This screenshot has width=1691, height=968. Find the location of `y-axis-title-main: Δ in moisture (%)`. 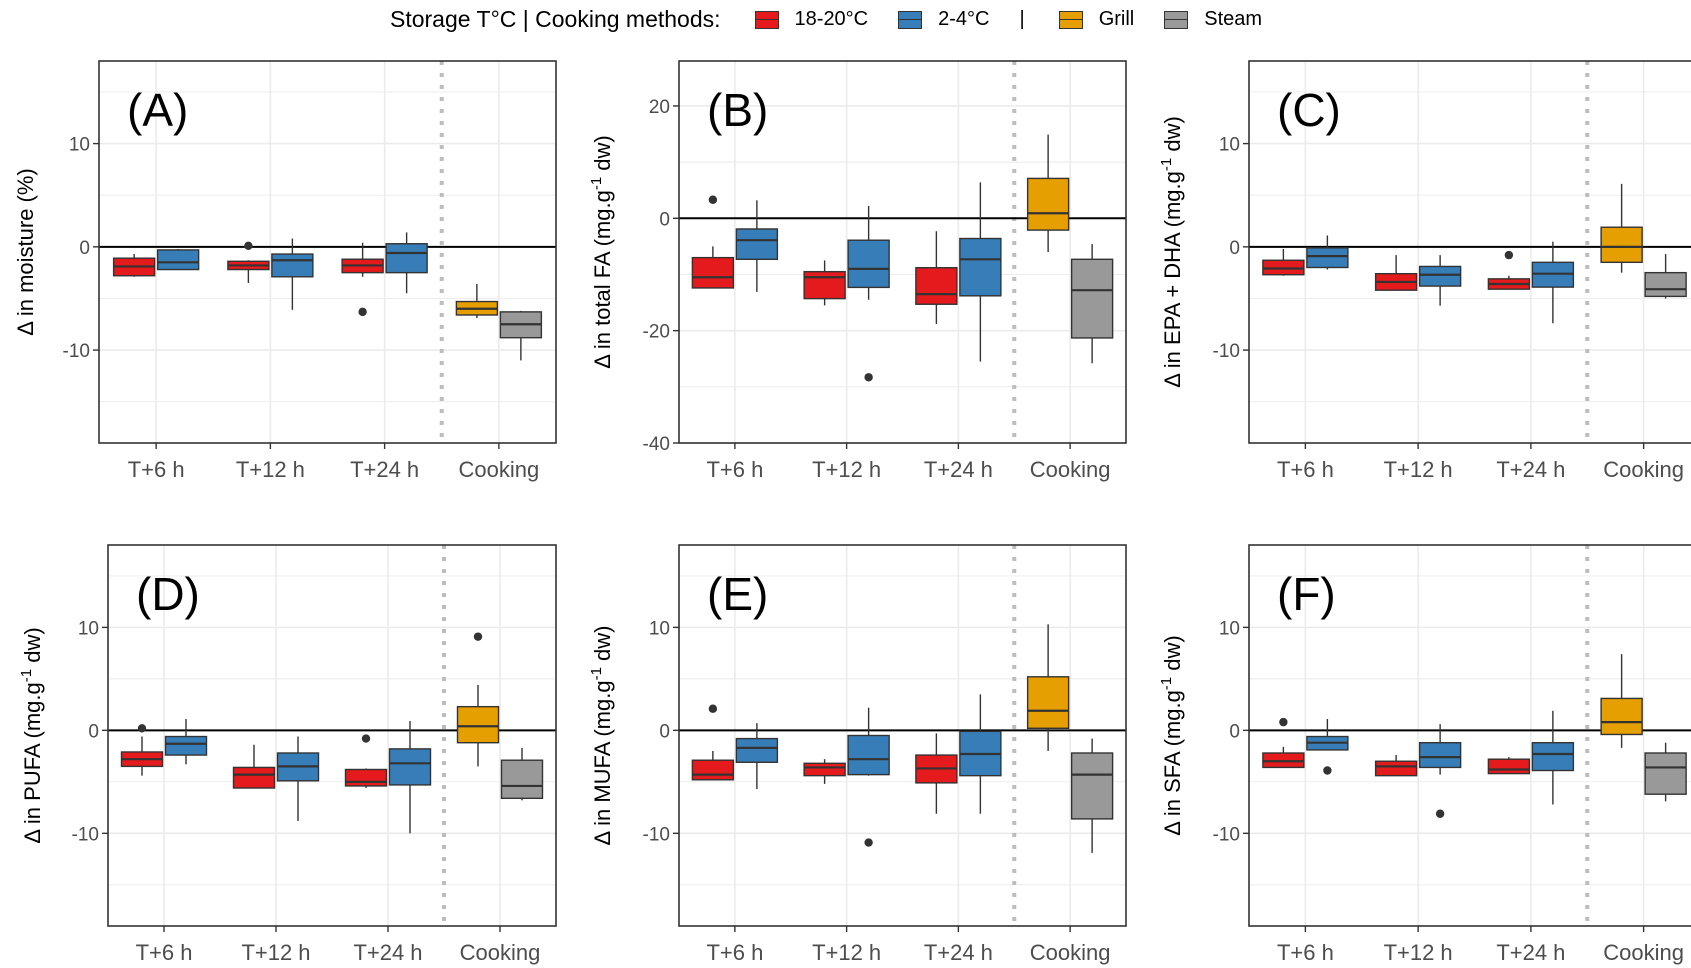

y-axis-title-main: Δ in moisture (%) is located at coordinates (25, 252).